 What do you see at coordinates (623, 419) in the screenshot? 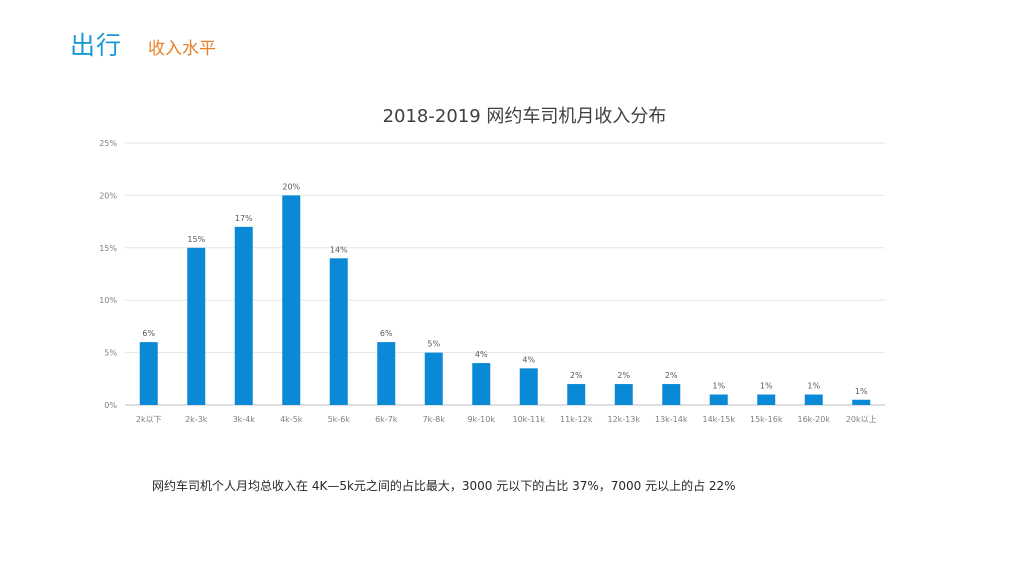
I see `x-tick-label: 12k-13k` at bounding box center [623, 419].